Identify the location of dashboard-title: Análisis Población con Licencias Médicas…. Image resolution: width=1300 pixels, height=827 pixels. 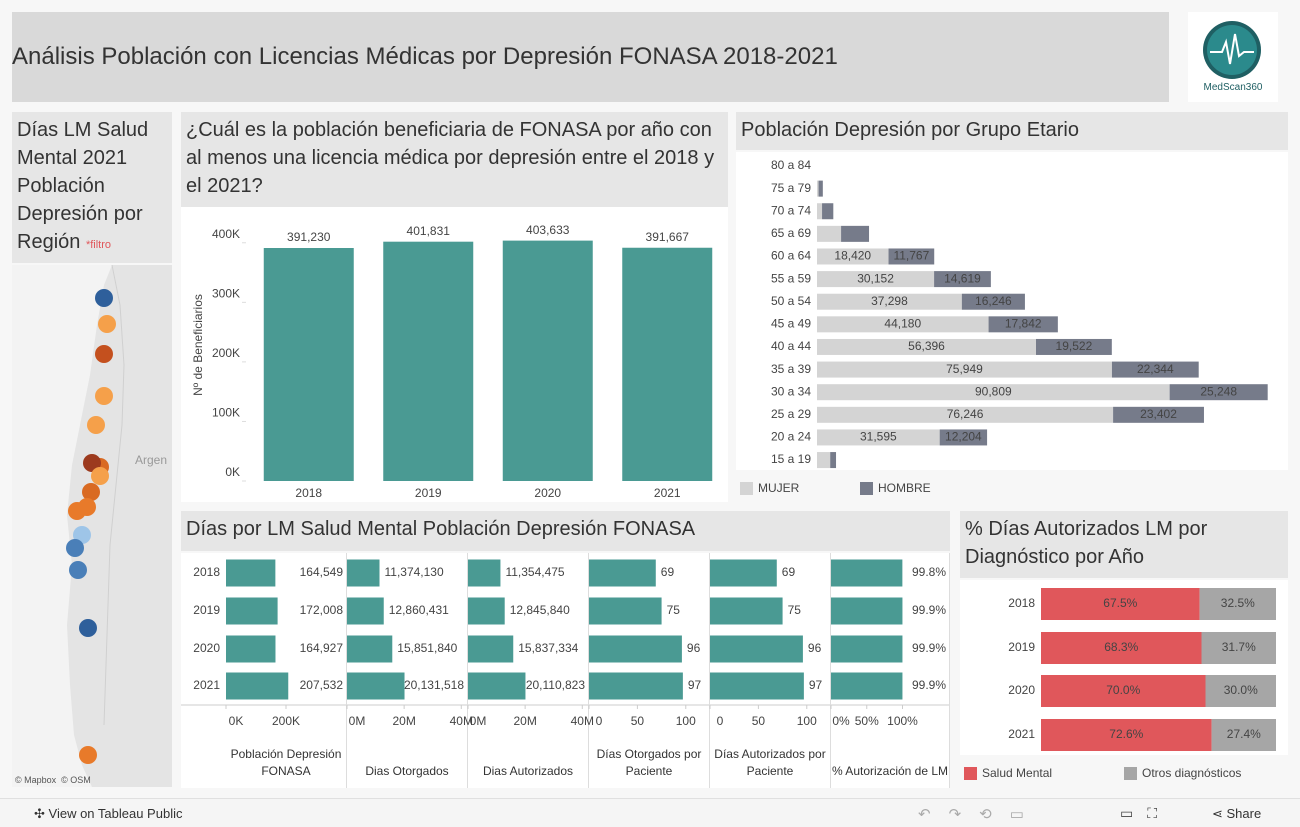
(425, 56).